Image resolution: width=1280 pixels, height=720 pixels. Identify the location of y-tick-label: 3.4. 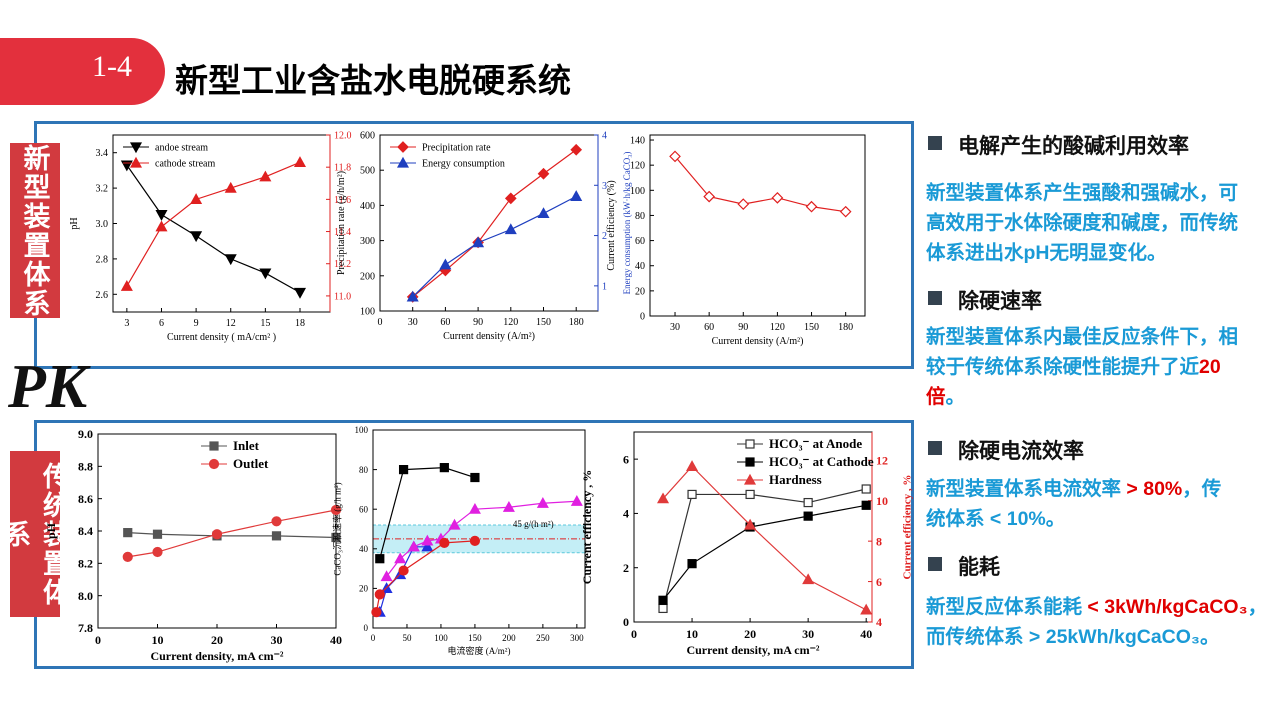
(102, 153).